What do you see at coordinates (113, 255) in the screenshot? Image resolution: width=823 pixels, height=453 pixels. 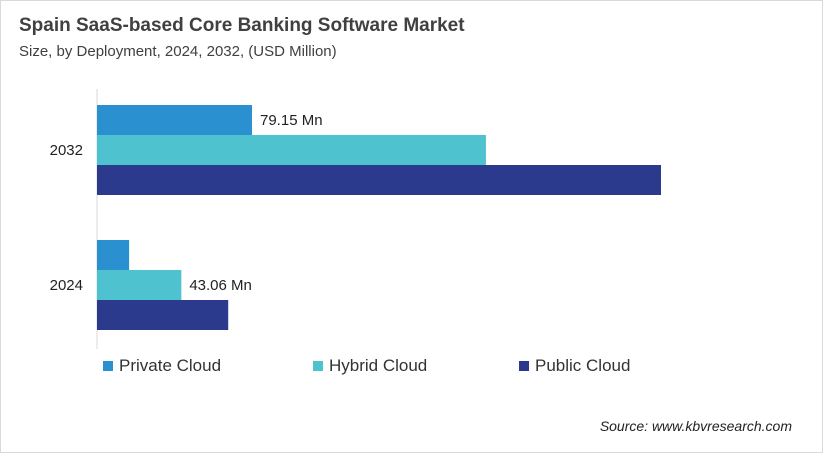 I see `bar-private-cloud-2024` at bounding box center [113, 255].